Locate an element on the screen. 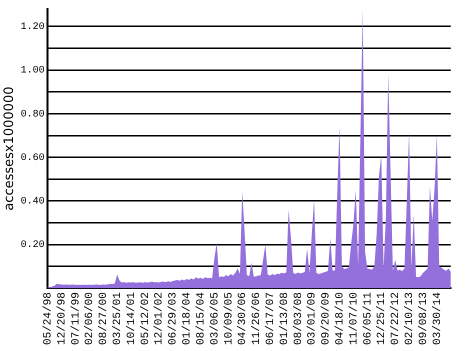  x-tick-label: 08/27/00 is located at coordinates (104, 319).